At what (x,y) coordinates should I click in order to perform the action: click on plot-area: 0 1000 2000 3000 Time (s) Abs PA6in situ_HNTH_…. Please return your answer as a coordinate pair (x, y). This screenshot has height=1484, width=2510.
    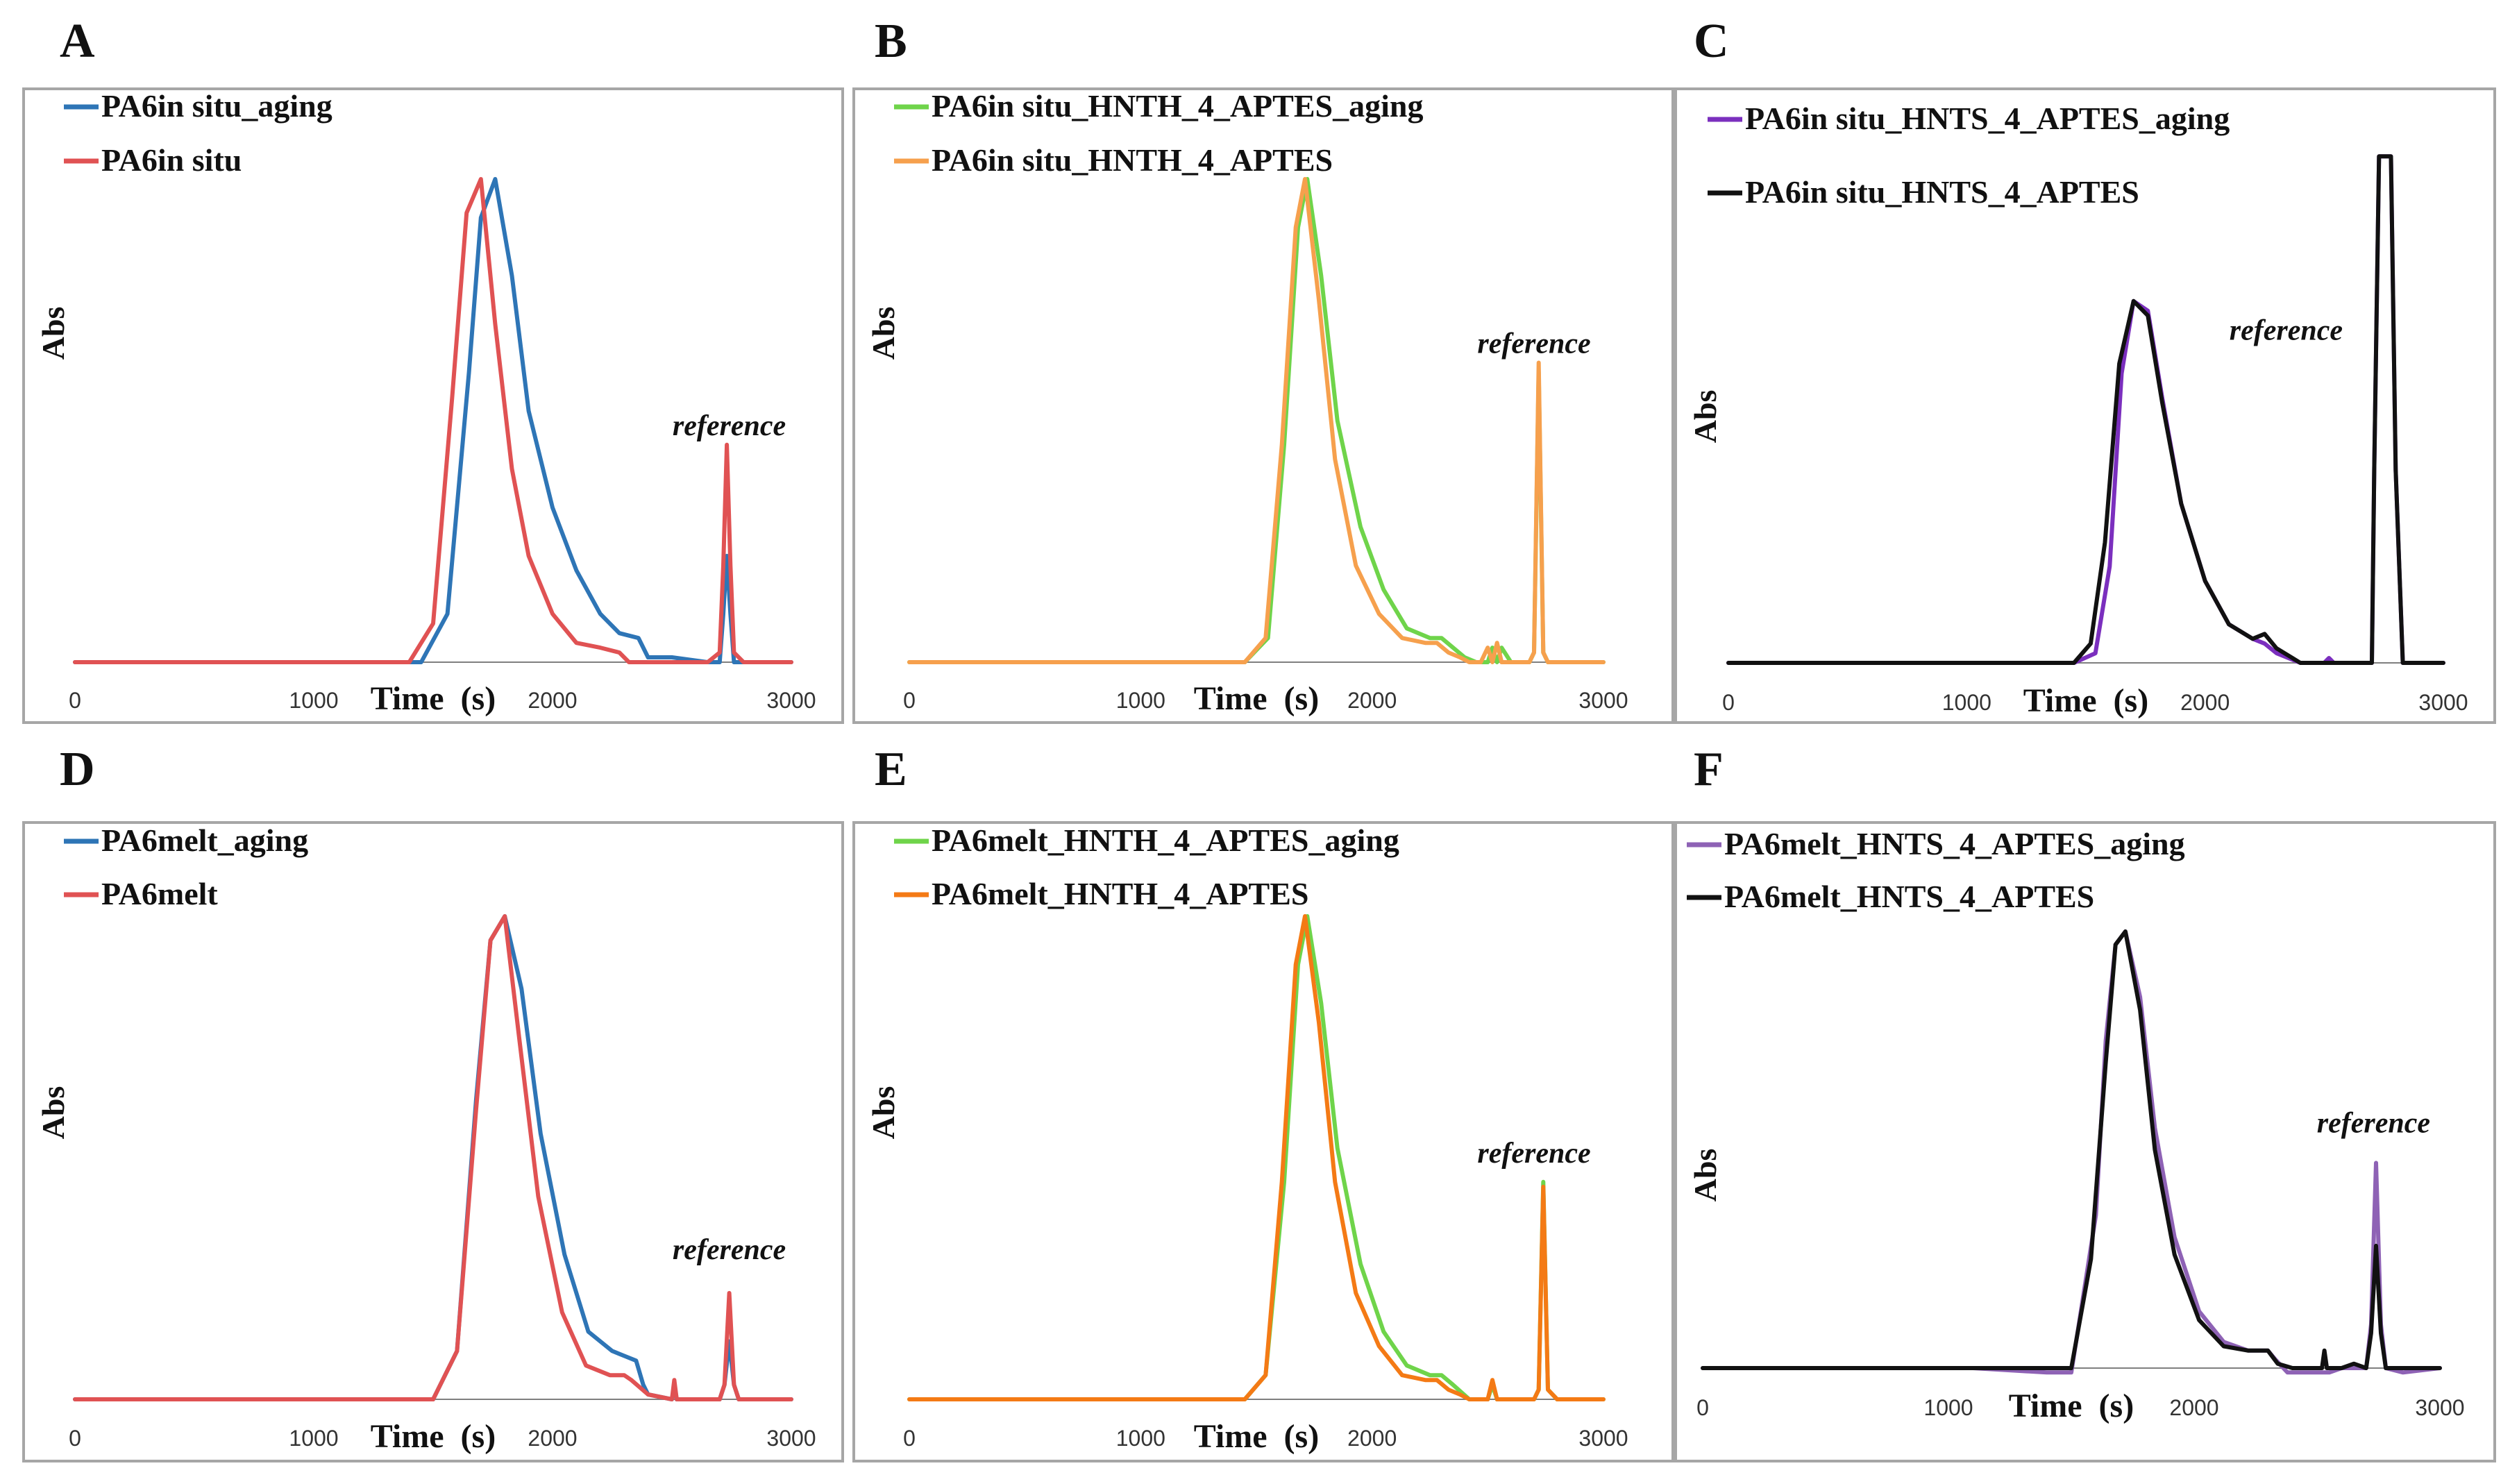
    Looking at the image, I should click on (1247, 403).